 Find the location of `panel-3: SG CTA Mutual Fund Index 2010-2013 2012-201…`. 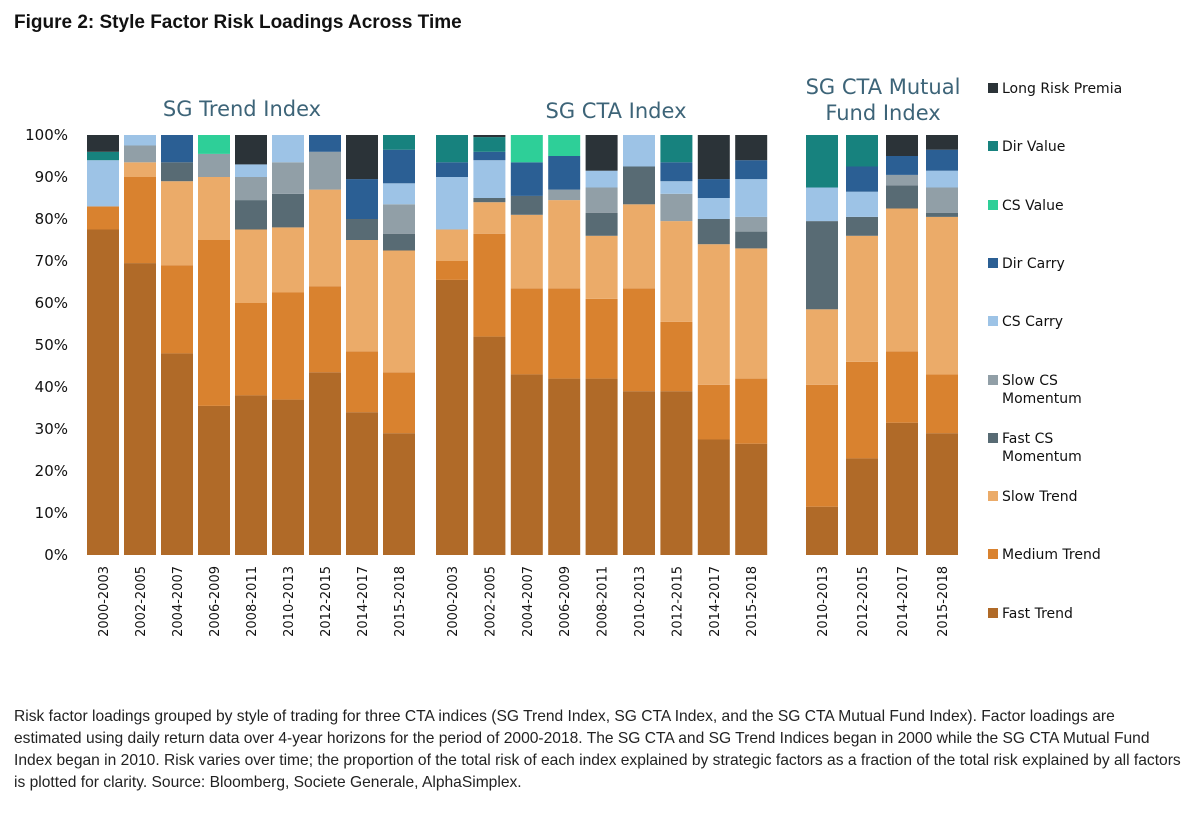

panel-3: SG CTA Mutual Fund Index 2010-2013 2012-201… is located at coordinates (883, 356).